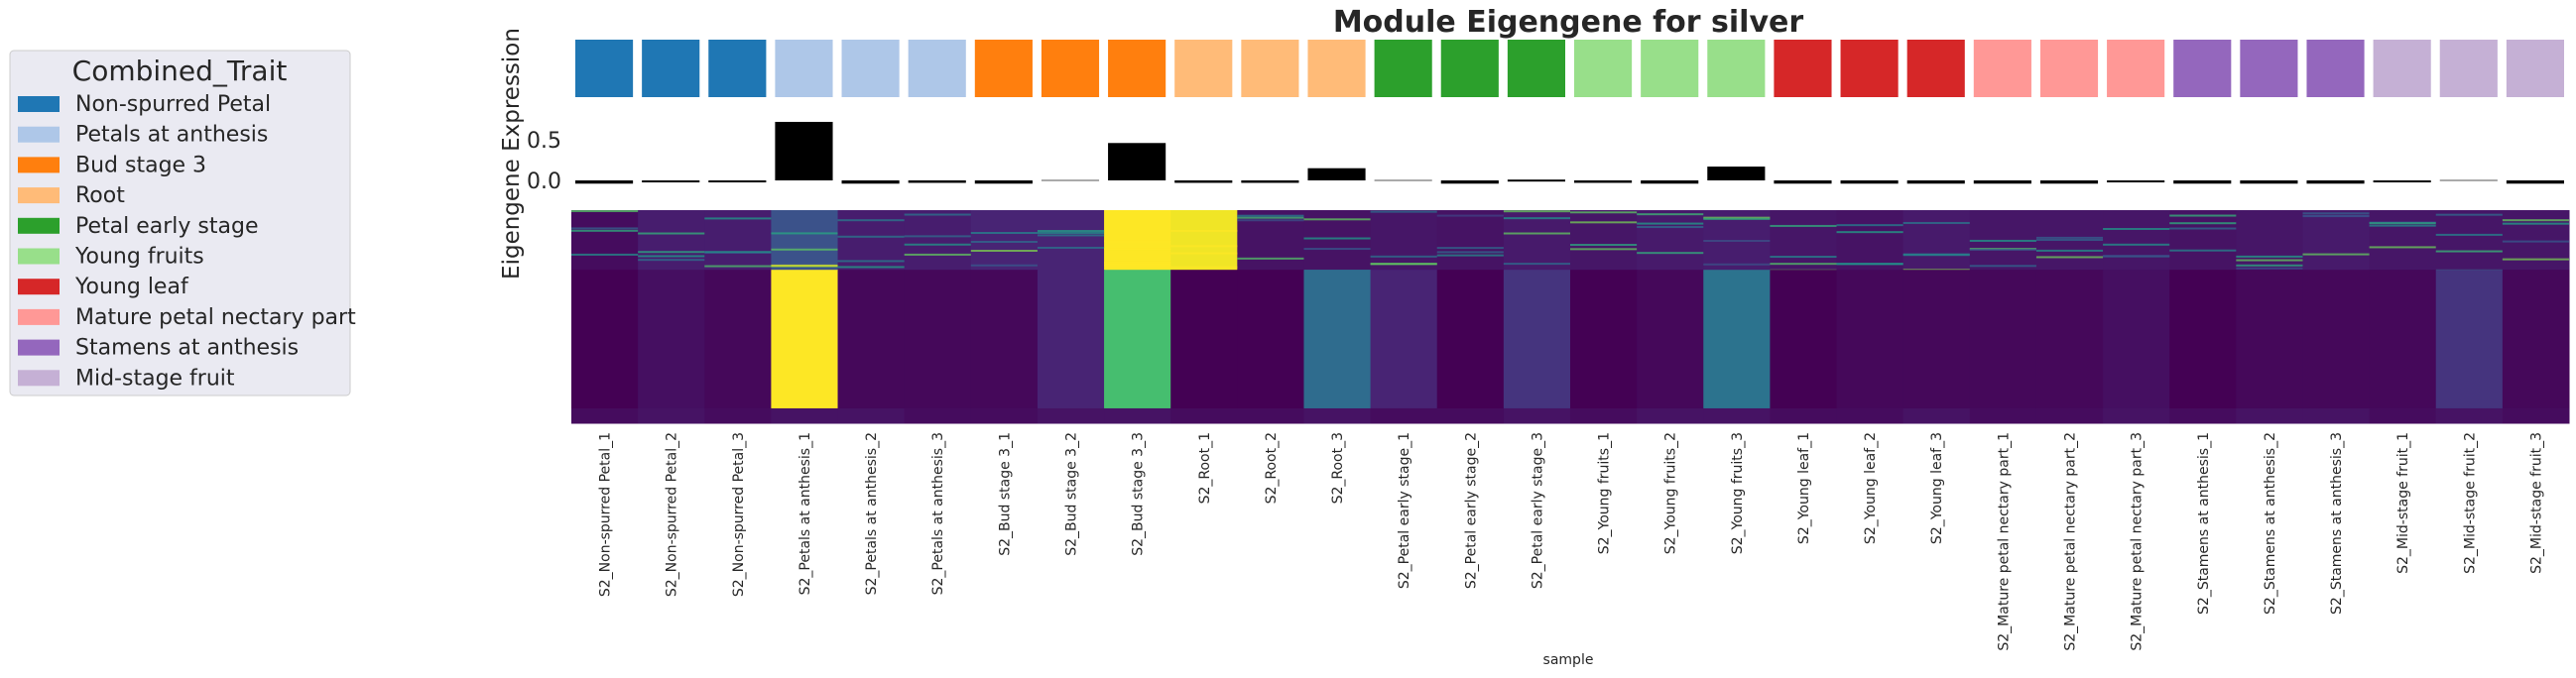 The image size is (2576, 678). What do you see at coordinates (1471, 510) in the screenshot?
I see `x-tick-label: S2_Petal early stage_2` at bounding box center [1471, 510].